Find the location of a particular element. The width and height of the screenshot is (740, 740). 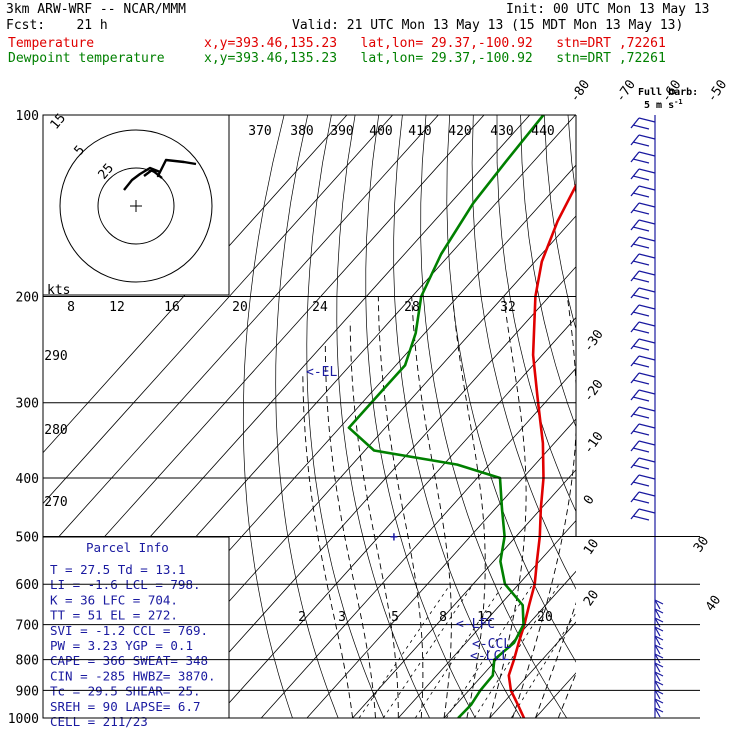

mixing-ratio-label: 20 is located at coordinates (240, 307).